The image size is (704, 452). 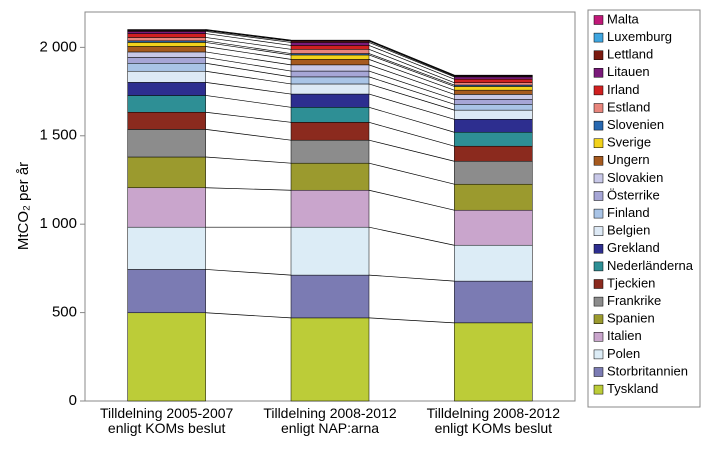 I want to click on legend-label: Lettland, so click(x=630, y=54).